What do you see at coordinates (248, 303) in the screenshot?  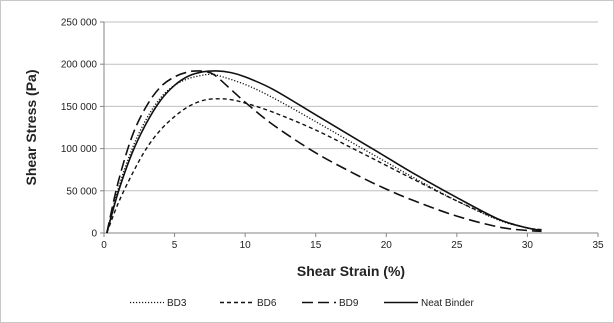 I see `legend-item-bd6: BD6` at bounding box center [248, 303].